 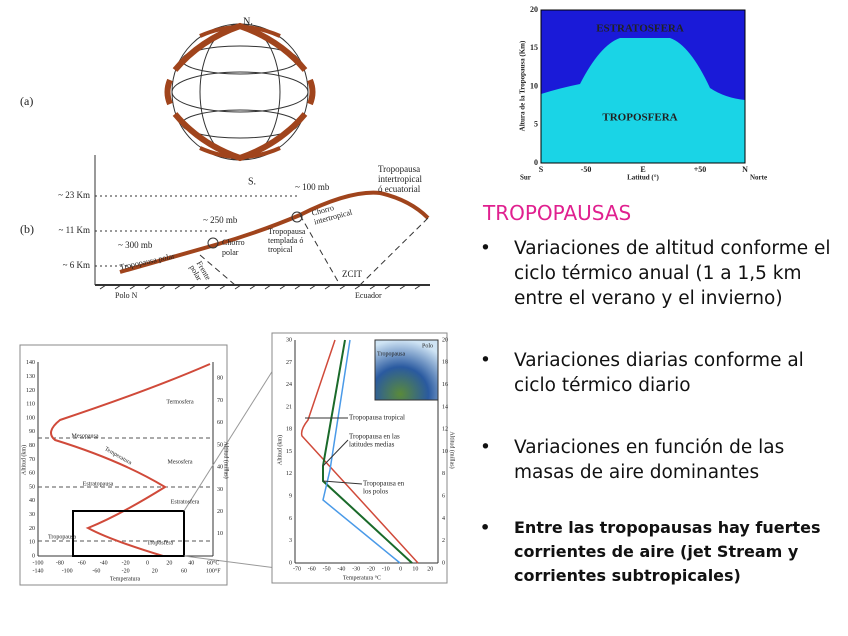 I want to click on label: 24, so click(x=289, y=385).